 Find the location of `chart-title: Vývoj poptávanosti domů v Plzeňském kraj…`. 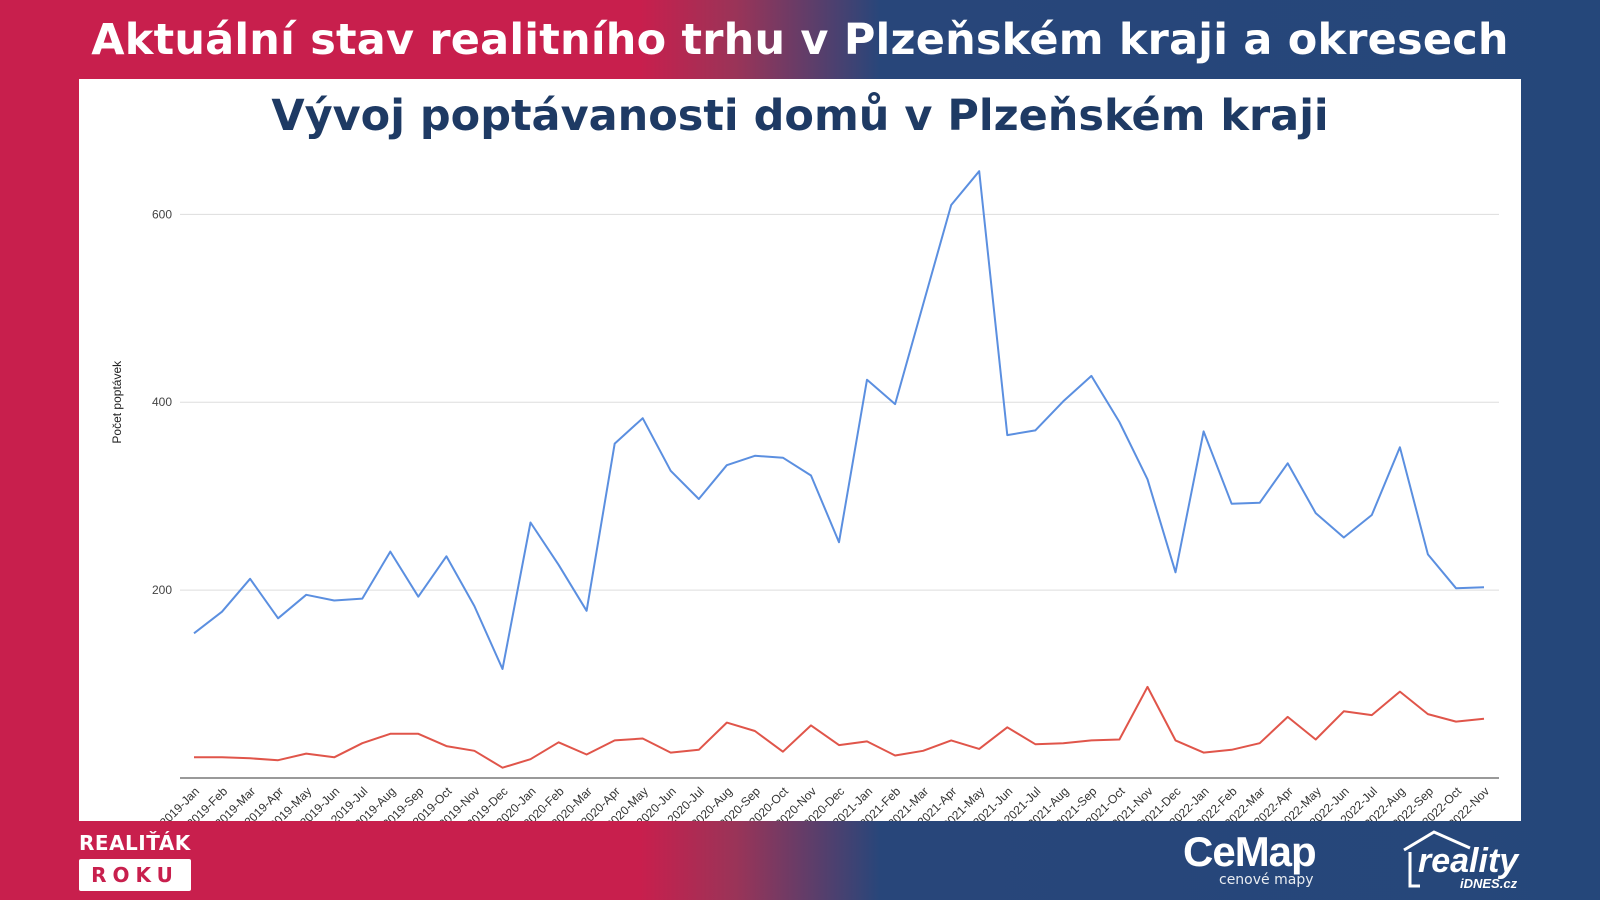

chart-title: Vývoj poptávanosti domů v Plzeňském kraj… is located at coordinates (800, 116).